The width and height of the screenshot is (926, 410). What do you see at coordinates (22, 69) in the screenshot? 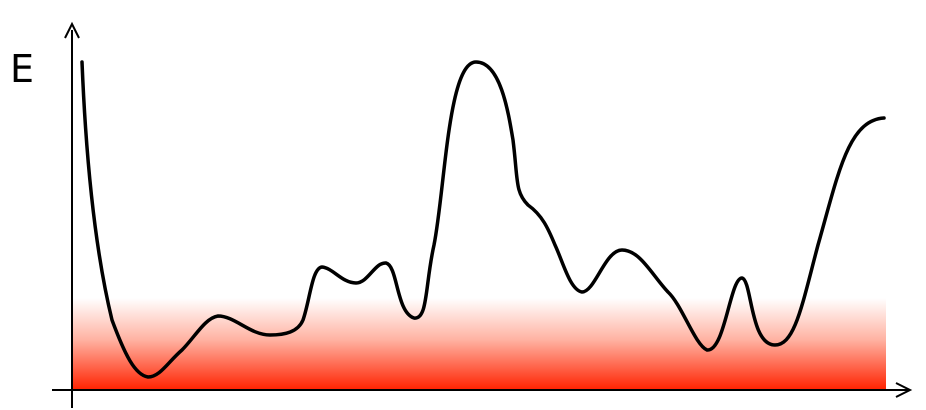
I see `y-axis-label: E` at bounding box center [22, 69].